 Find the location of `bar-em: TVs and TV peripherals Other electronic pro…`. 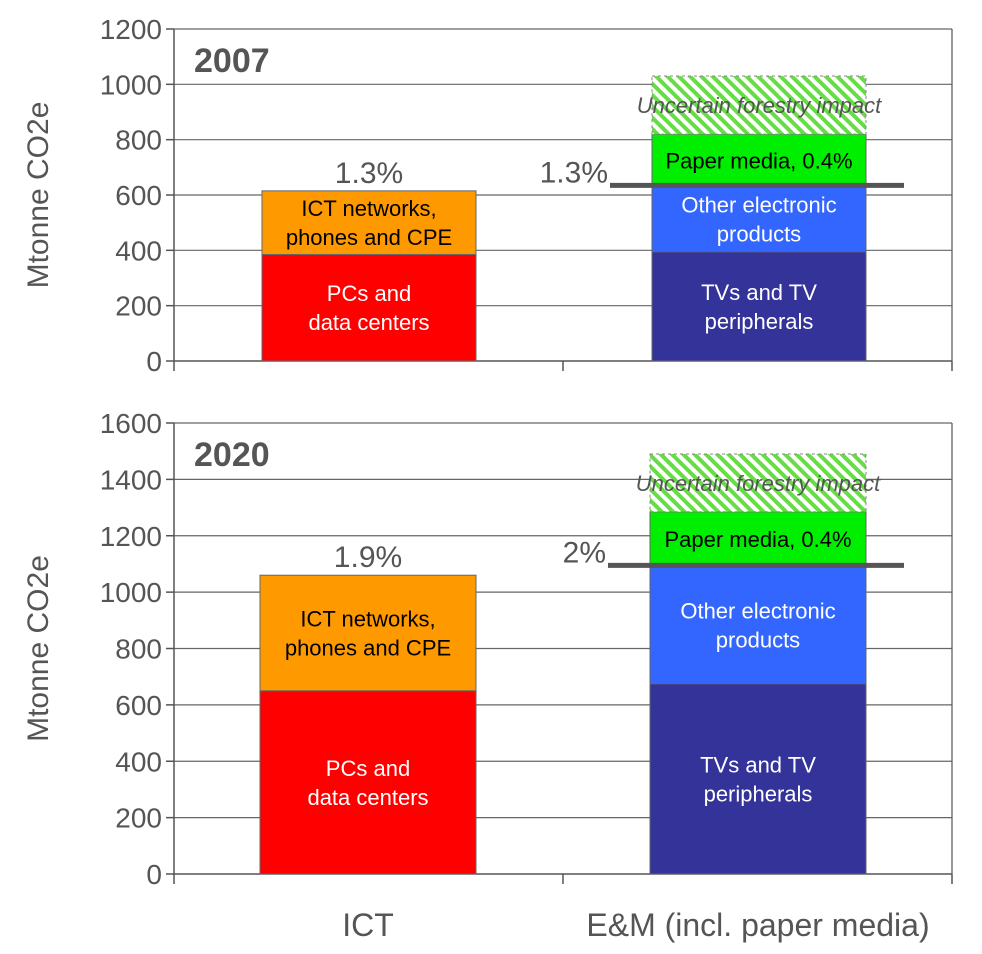

bar-em: TVs and TV peripherals Other electronic pro… is located at coordinates (722, 218).